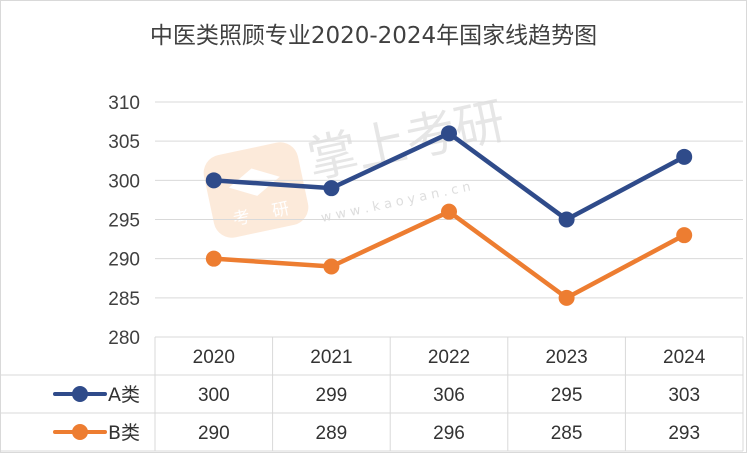 Image resolution: width=747 pixels, height=453 pixels. Describe the element at coordinates (214, 357) in the screenshot. I see `x-tick-label: 2020` at that location.